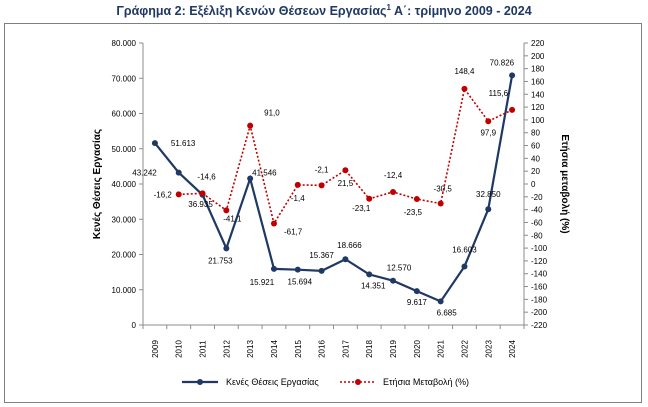  What do you see at coordinates (447, 312) in the screenshot?
I see `data-label-vacancies: 6.685` at bounding box center [447, 312].